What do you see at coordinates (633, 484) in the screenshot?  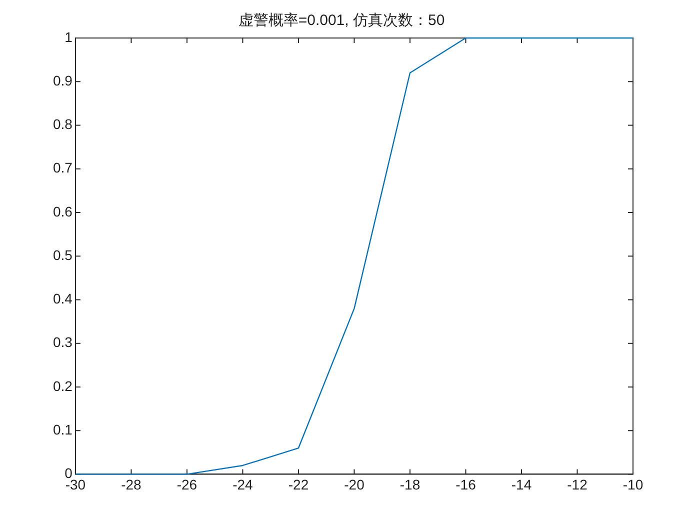 I see `x-tick-label: -10` at bounding box center [633, 484].